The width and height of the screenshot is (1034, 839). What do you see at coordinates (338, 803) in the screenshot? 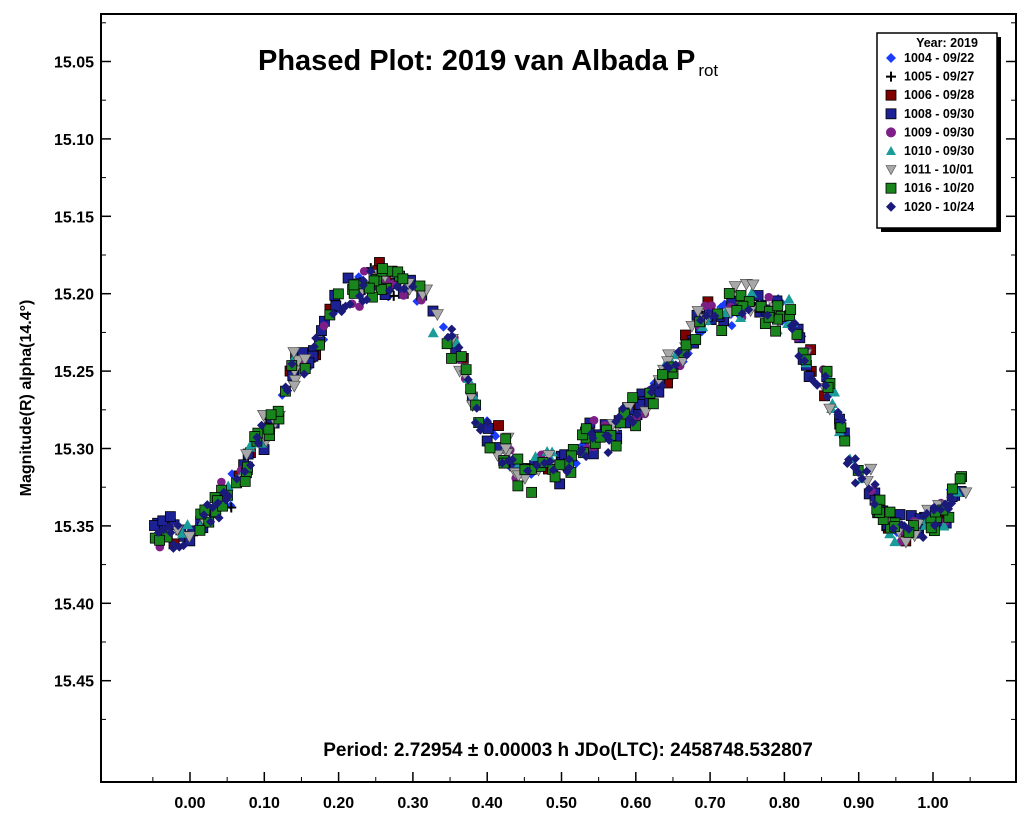
I see `x-tick-label: 0.20` at bounding box center [338, 803].